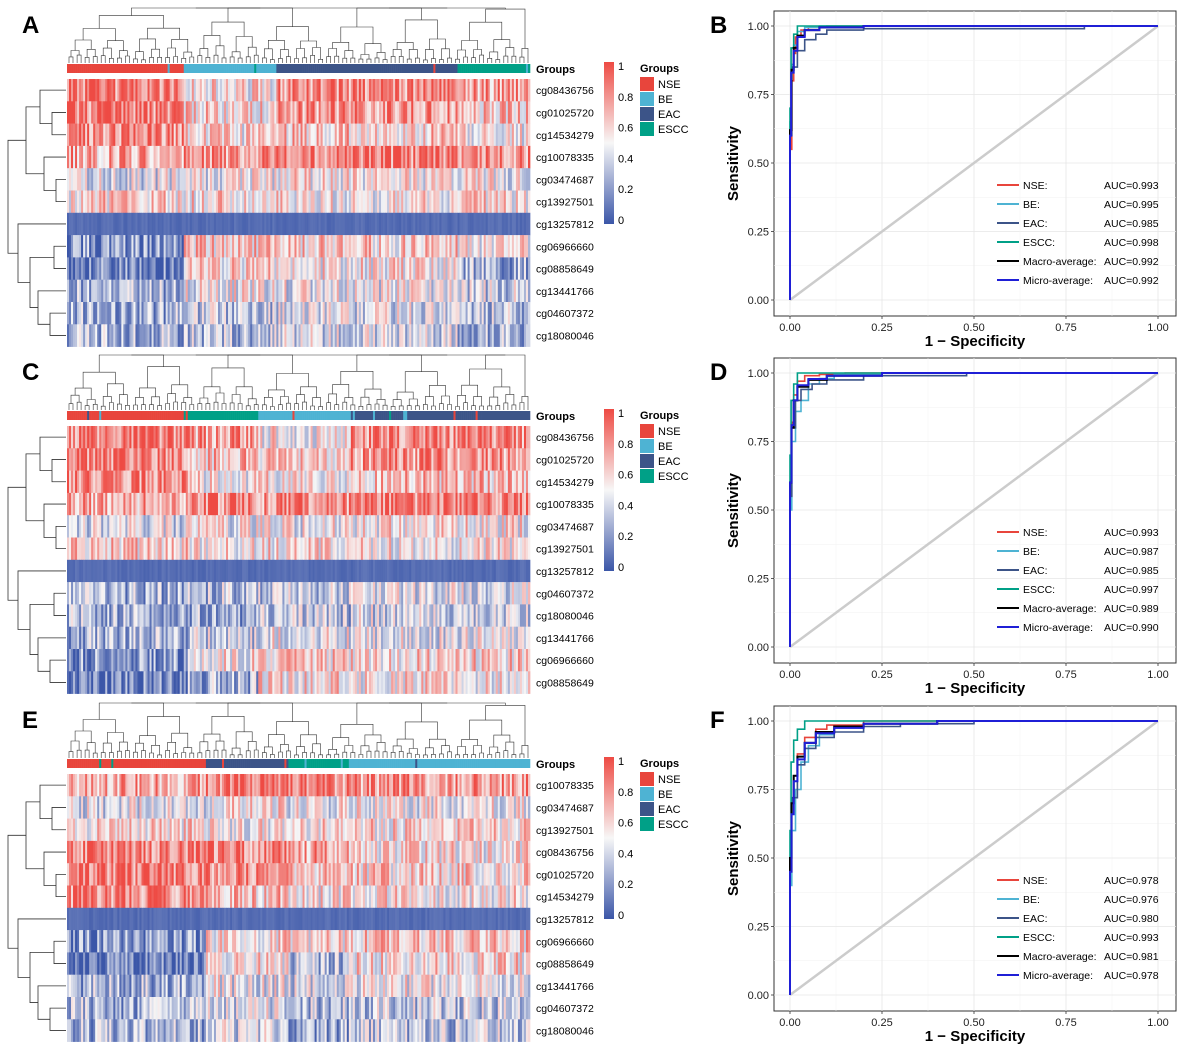 This screenshot has height=1055, width=1200. I want to click on roc-legend-name: Macro-average:, so click(1060, 262).